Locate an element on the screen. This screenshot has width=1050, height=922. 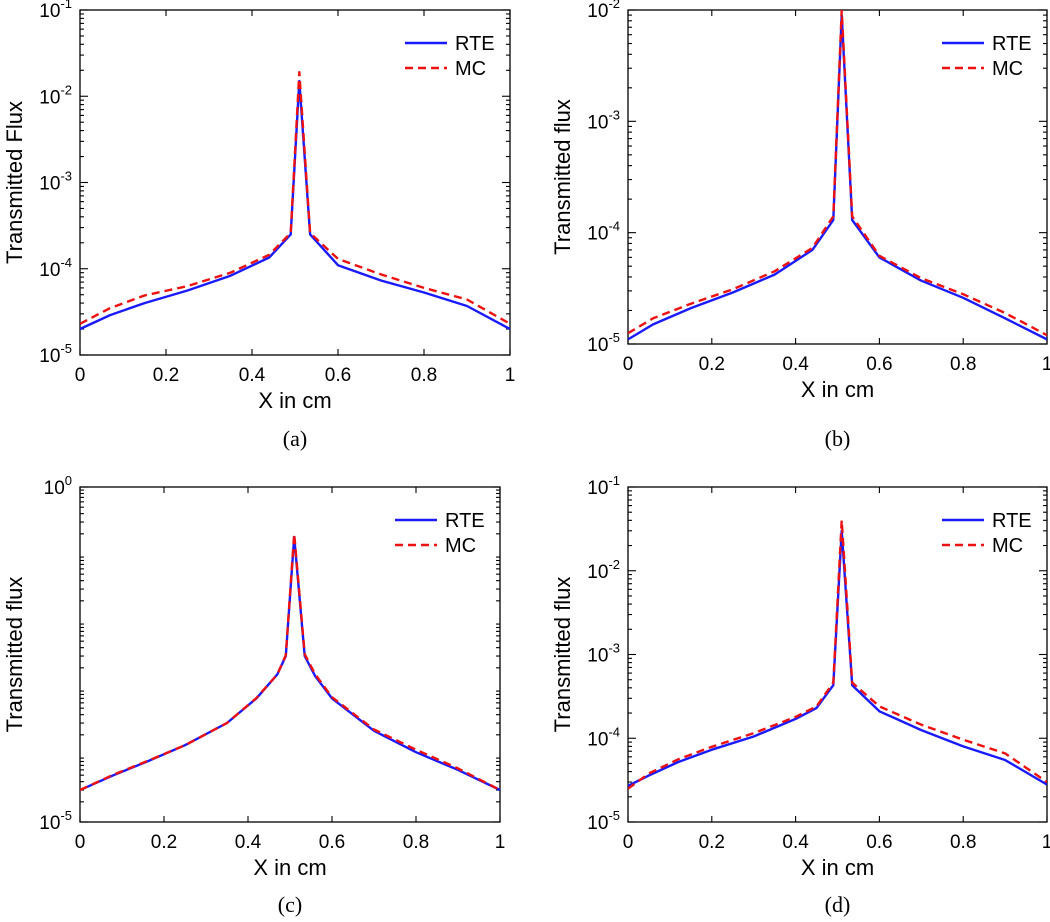
panel-caption: (a) is located at coordinates (295, 438).